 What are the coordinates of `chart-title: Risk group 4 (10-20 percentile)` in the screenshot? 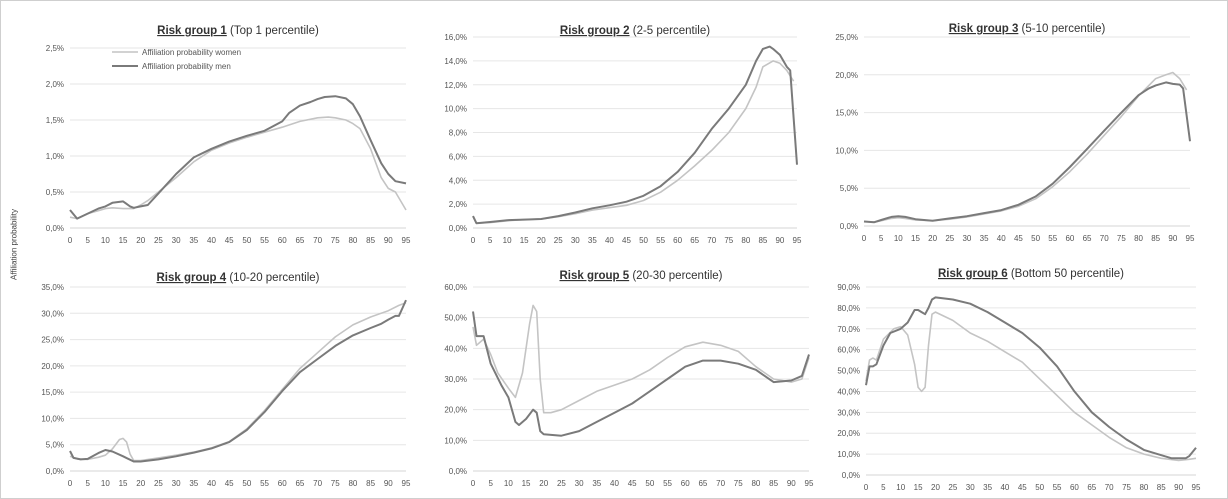 It's located at (238, 278).